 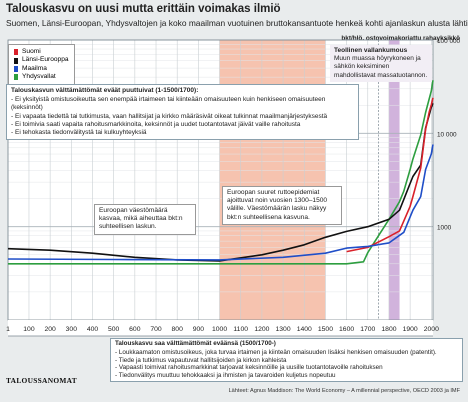 What do you see at coordinates (29, 329) in the screenshot?
I see `x-tick-label: 100` at bounding box center [29, 329].